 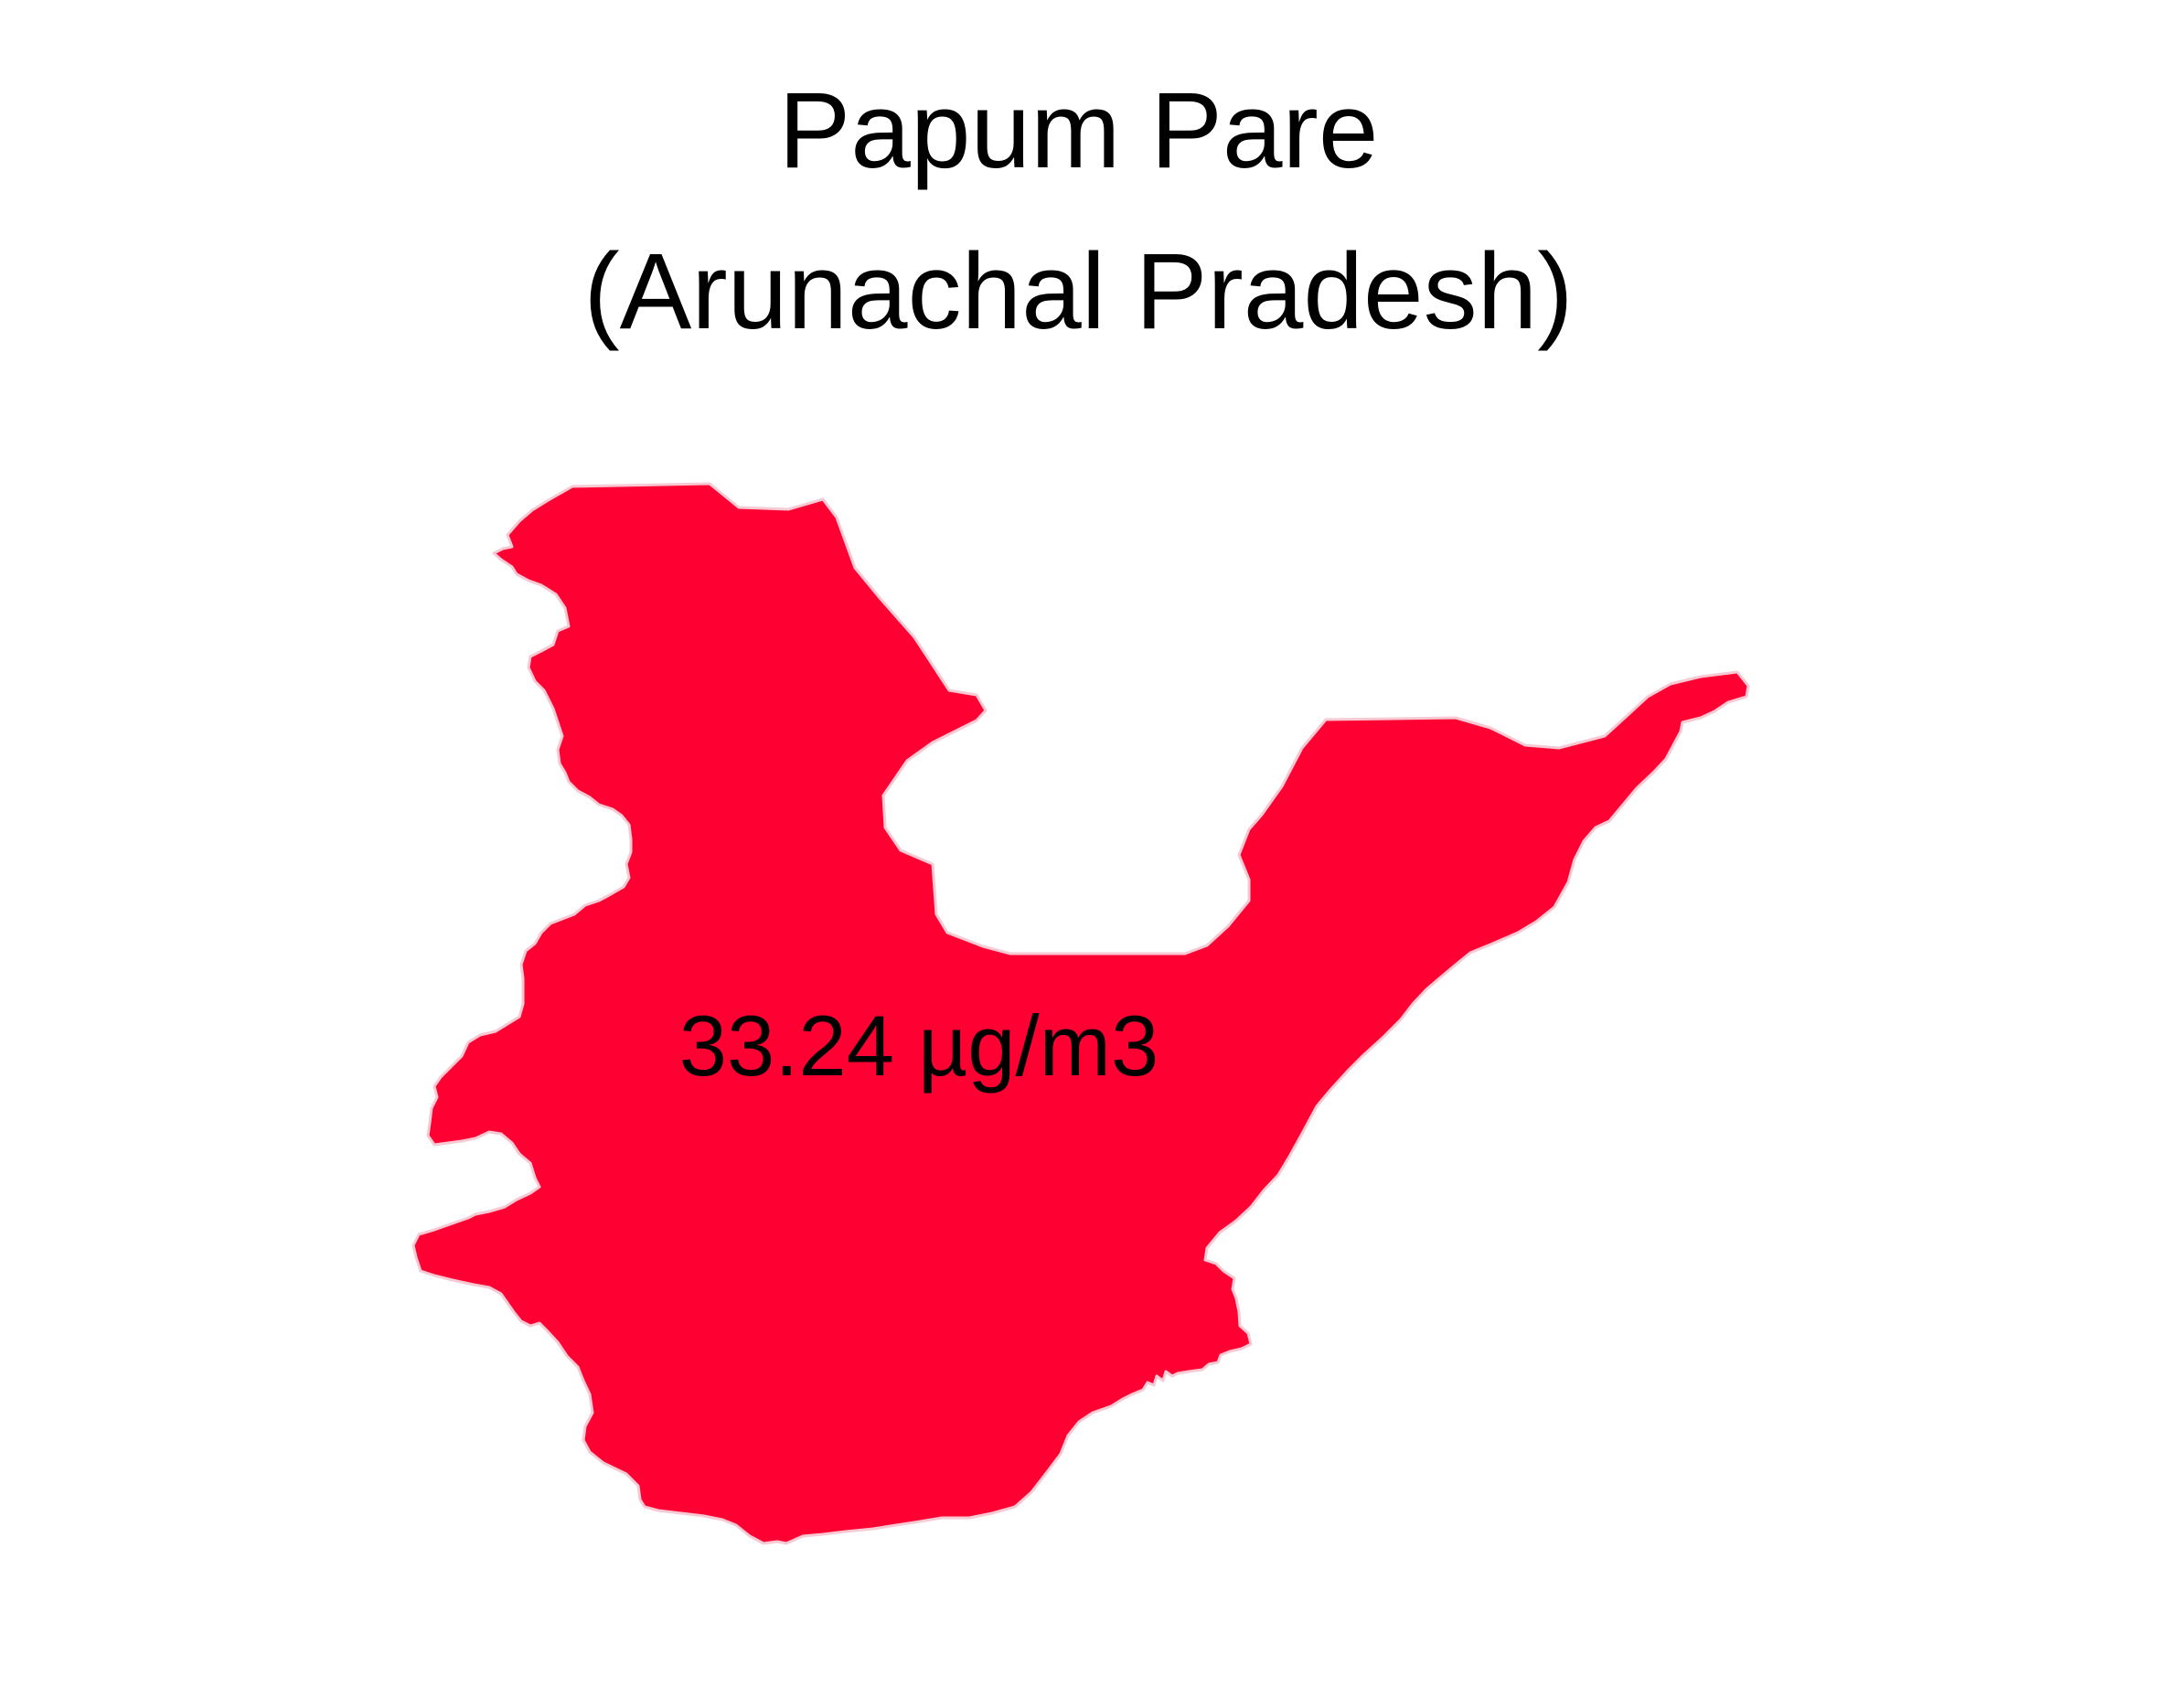 What do you see at coordinates (919, 1046) in the screenshot?
I see `pm25-value-label: 33.24 µg/m3` at bounding box center [919, 1046].